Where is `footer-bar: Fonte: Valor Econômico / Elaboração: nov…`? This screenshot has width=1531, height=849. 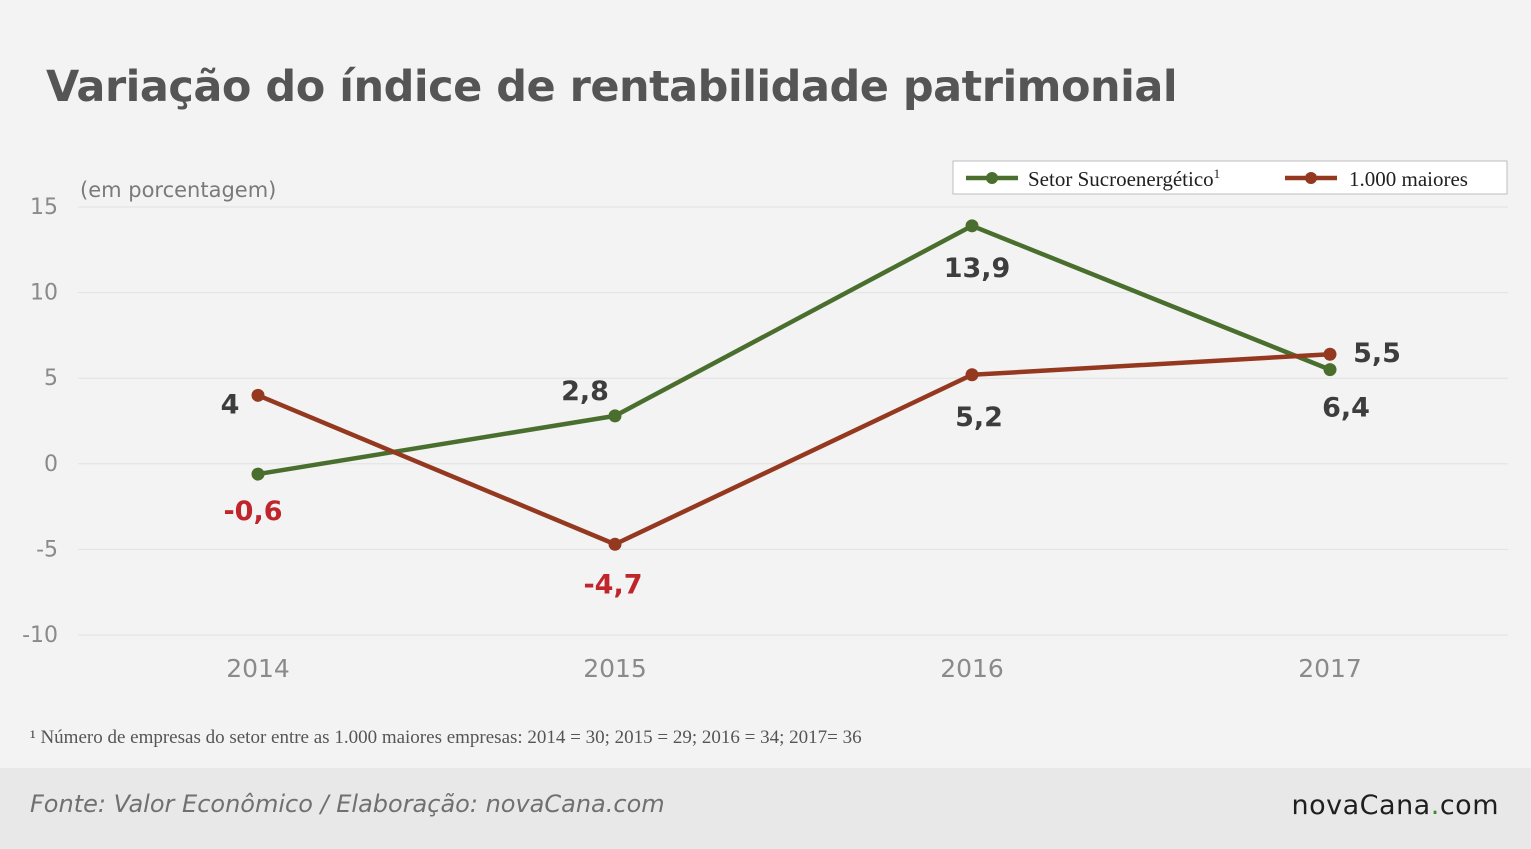 footer-bar: Fonte: Valor Econômico / Elaboração: nov… is located at coordinates (765, 808).